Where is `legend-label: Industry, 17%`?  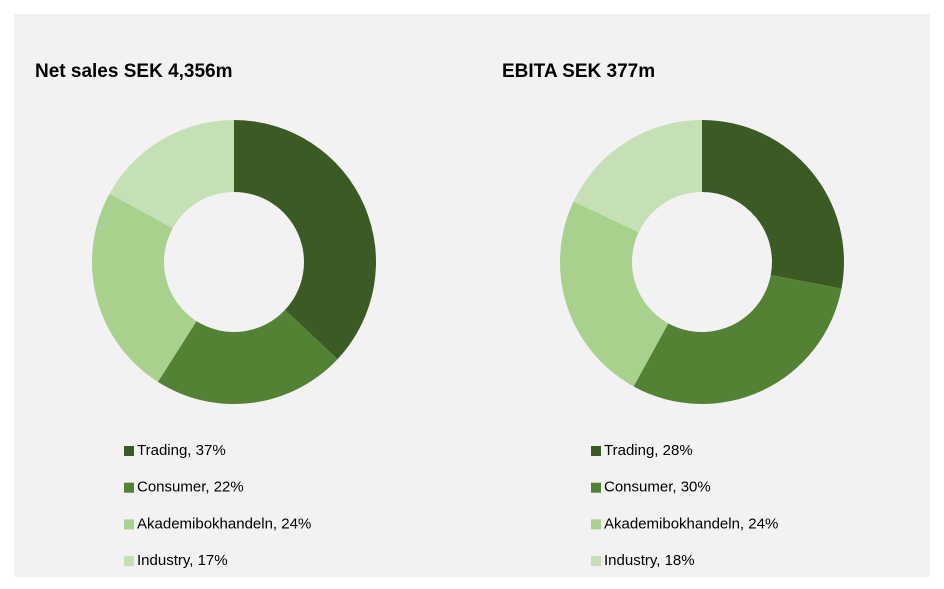
legend-label: Industry, 17% is located at coordinates (182, 560).